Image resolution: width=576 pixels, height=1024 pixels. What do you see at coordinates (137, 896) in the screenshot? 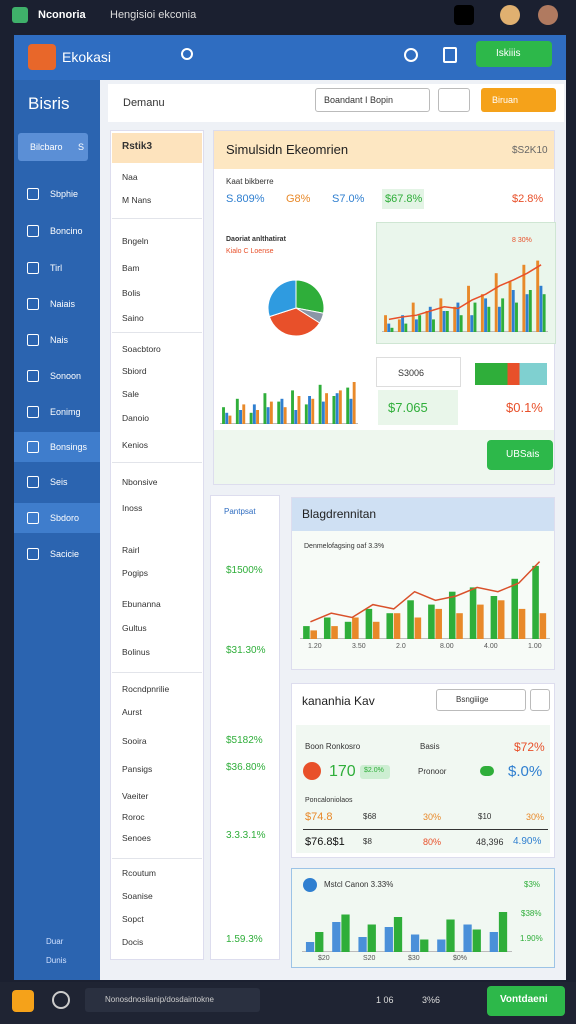
I see `list-item: Soanise` at bounding box center [137, 896].